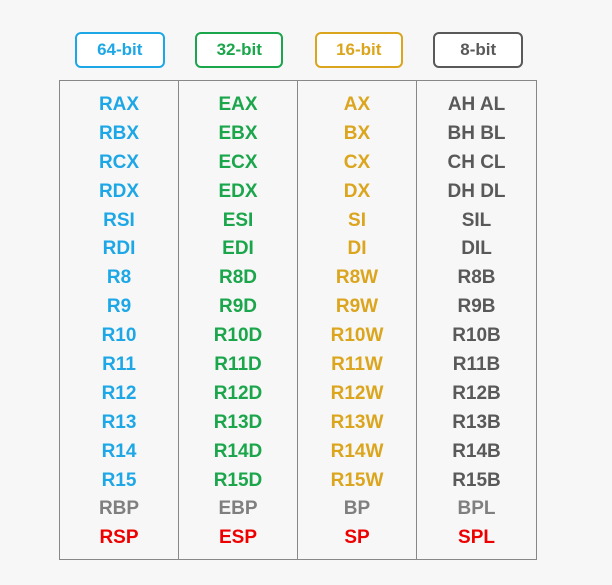  I want to click on register-64-bit-8: R10, so click(119, 336).